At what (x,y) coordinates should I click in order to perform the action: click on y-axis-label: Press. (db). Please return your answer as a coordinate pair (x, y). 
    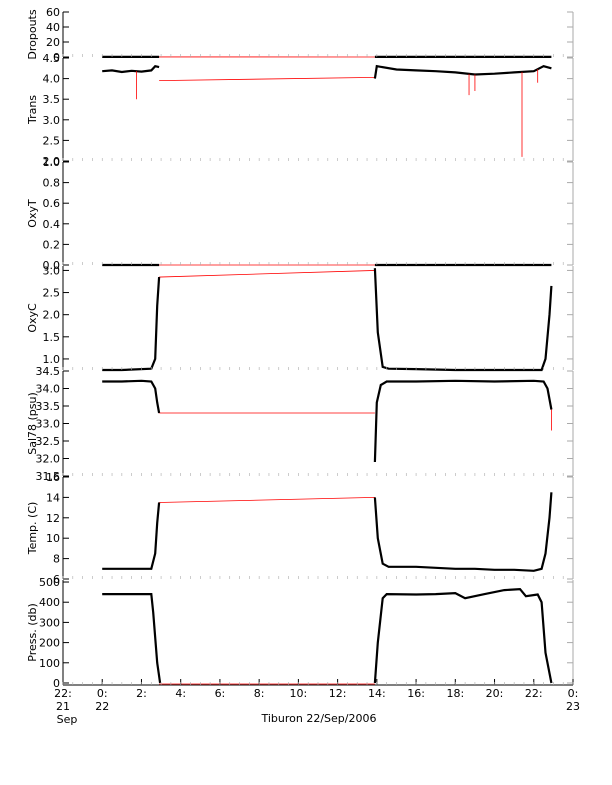
    Looking at the image, I should click on (32, 632).